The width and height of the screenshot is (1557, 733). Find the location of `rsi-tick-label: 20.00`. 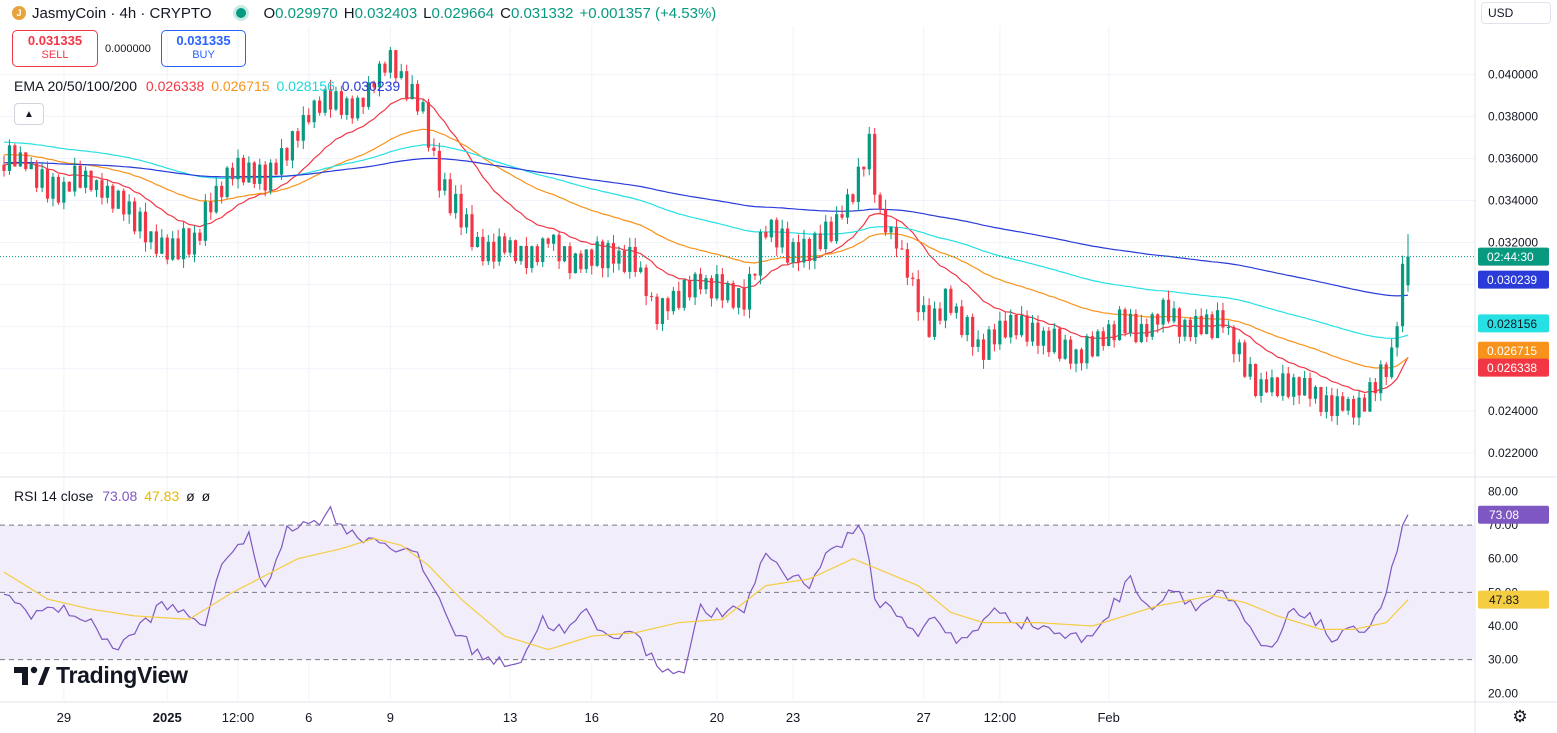

rsi-tick-label: 20.00 is located at coordinates (1503, 693).